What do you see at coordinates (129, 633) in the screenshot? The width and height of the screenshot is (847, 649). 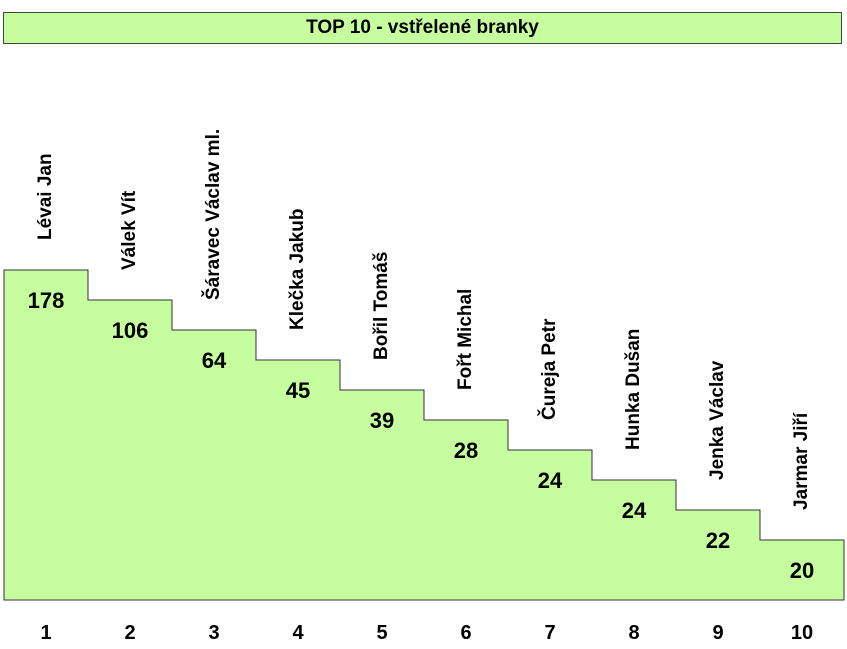 I see `rank-label: 2` at bounding box center [129, 633].